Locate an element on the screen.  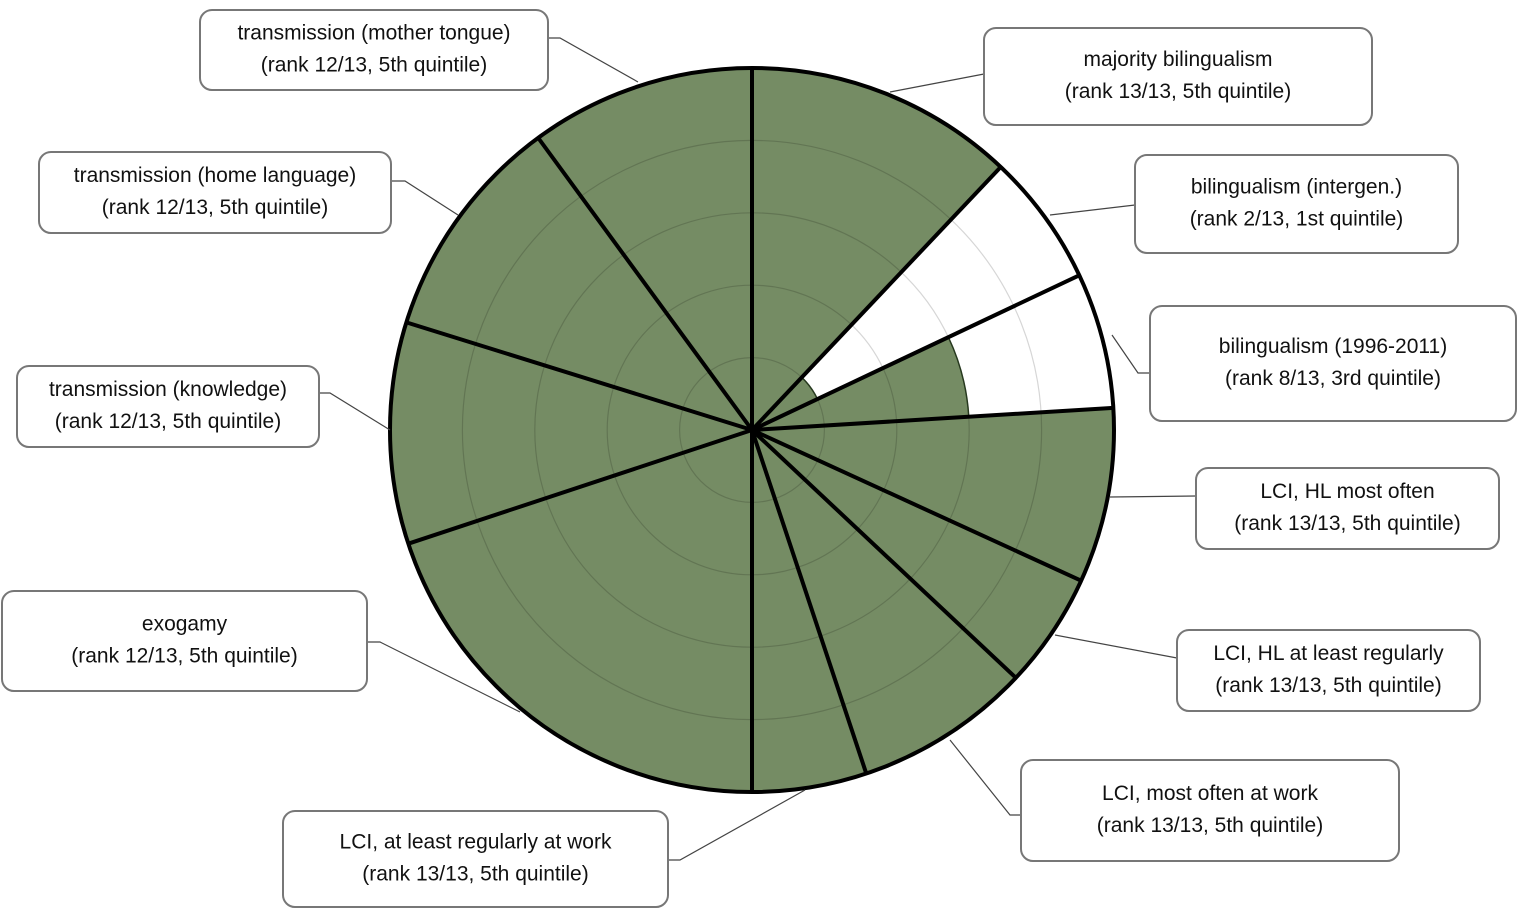
label-text: (rank 8/13, 3rd quintile) is located at coordinates (1333, 378).